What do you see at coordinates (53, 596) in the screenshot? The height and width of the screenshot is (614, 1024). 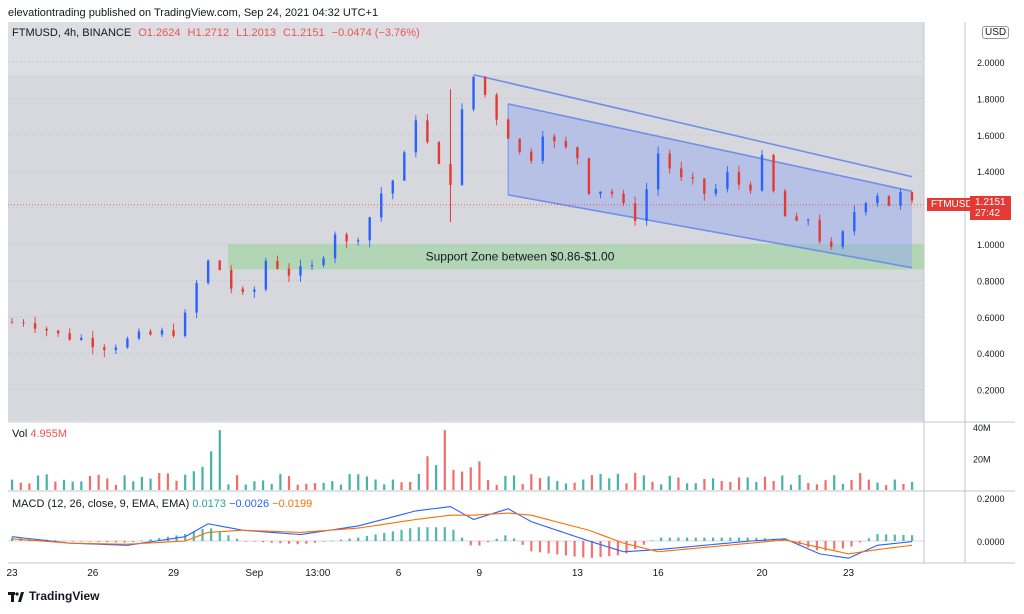 I see `tradingview-brand: TradingView` at bounding box center [53, 596].